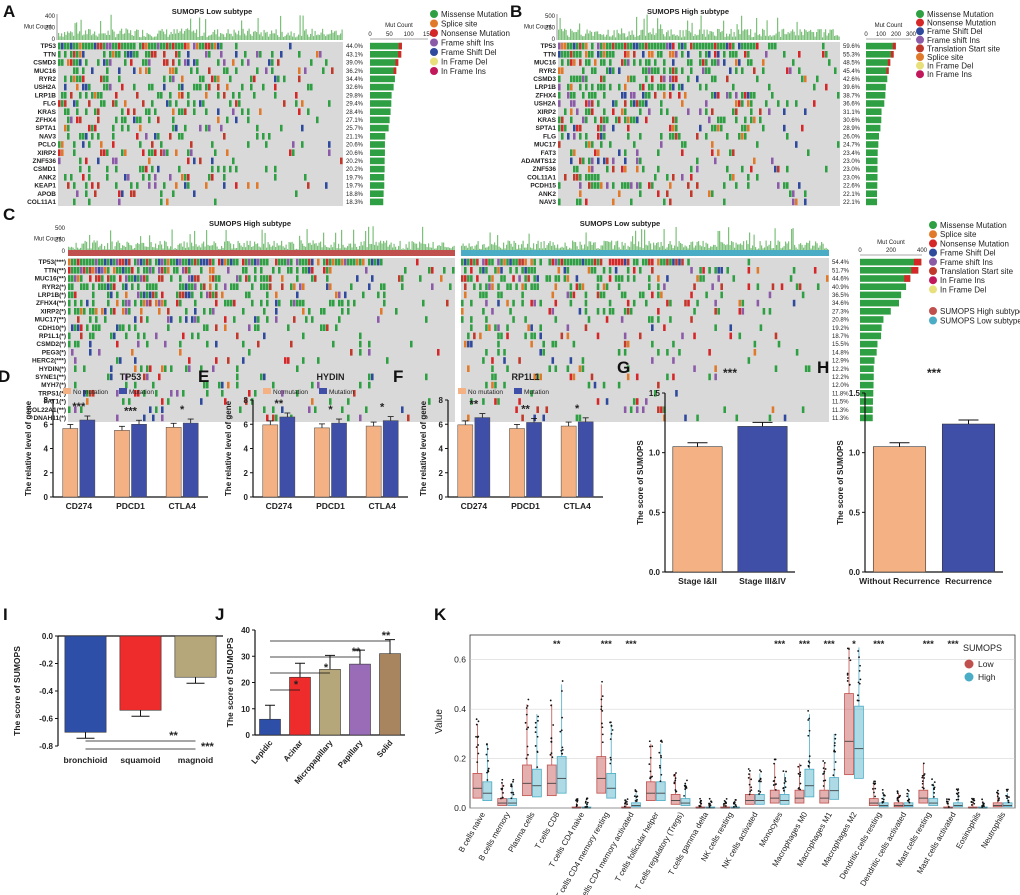  Describe the element at coordinates (390, 694) in the screenshot. I see `bar` at that location.